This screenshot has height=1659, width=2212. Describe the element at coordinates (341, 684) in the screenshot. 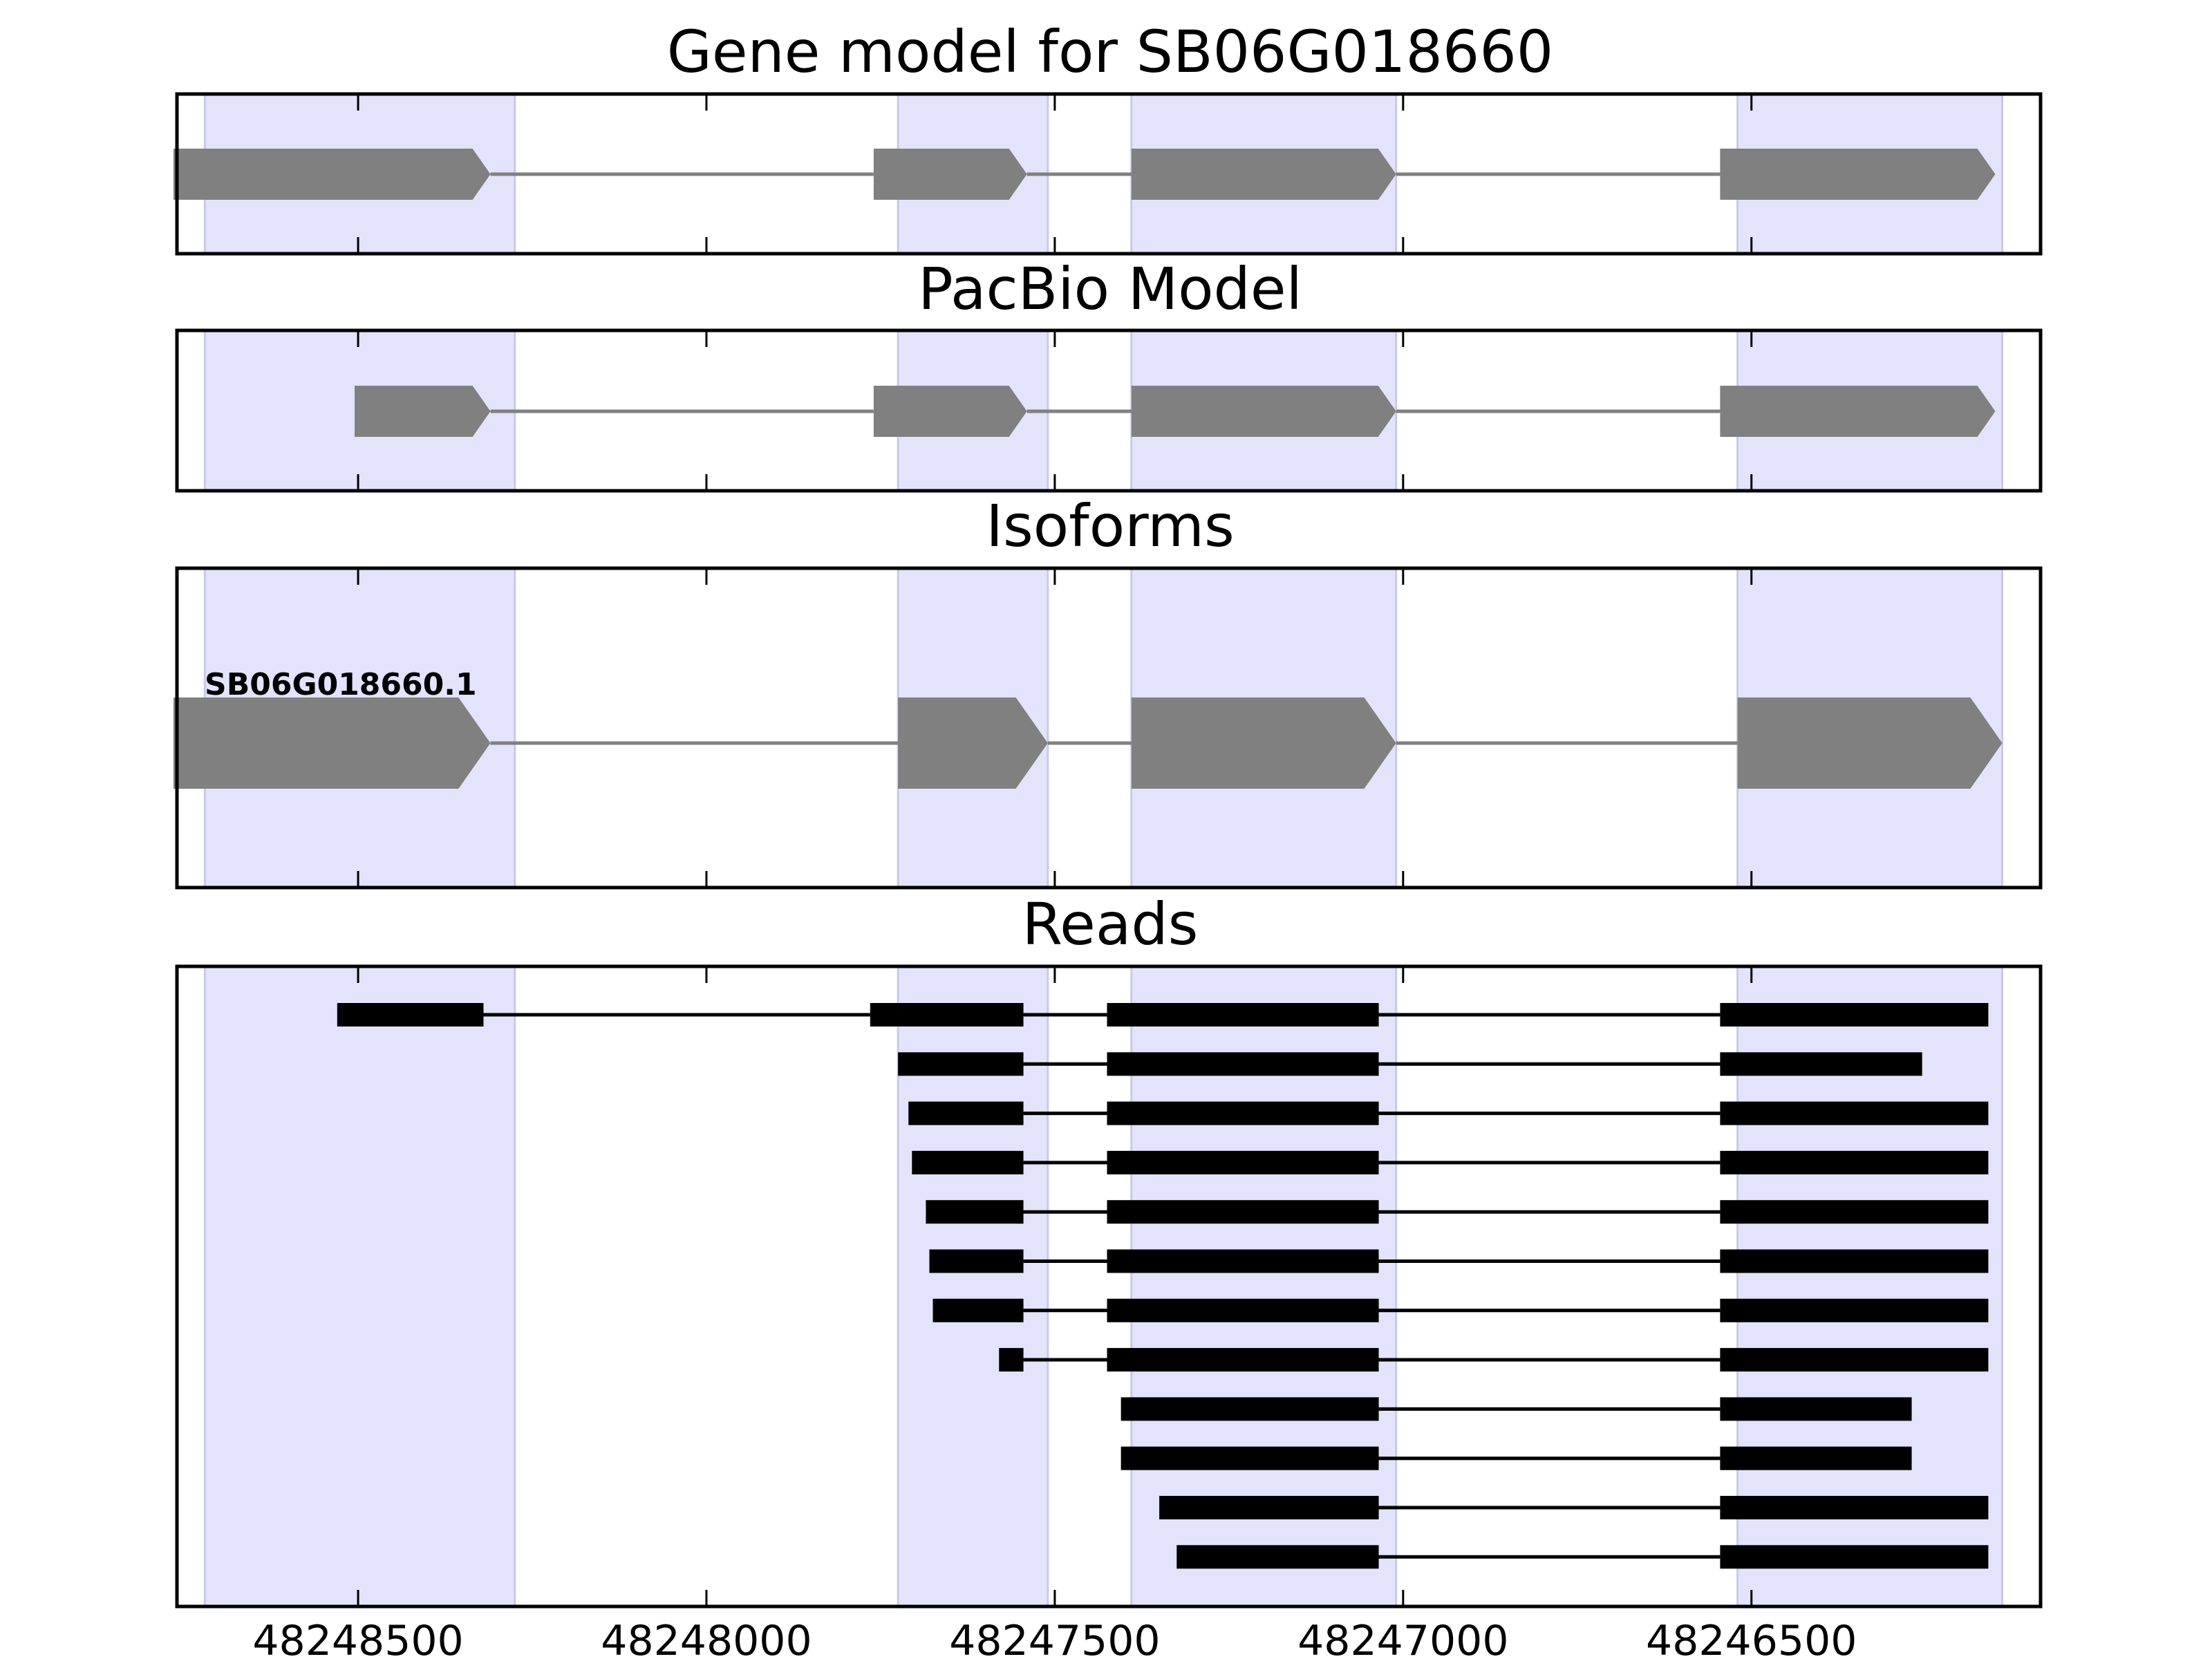

I see `isoform-label: SB06G018660.1` at that location.